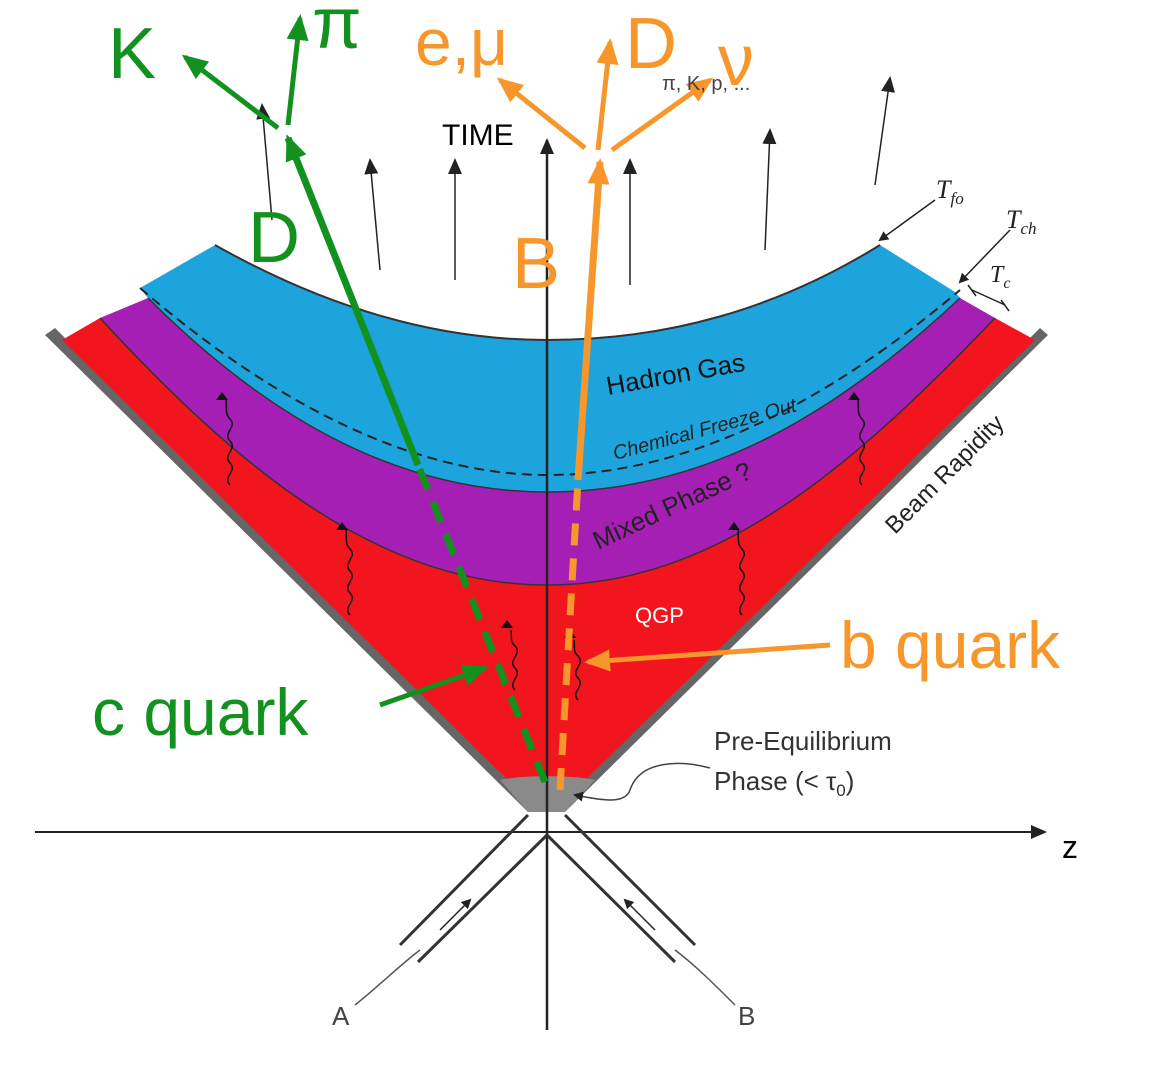 This screenshot has width=1166, height=1070. Describe the element at coordinates (455, 914) in the screenshot. I see `nucleus-a-arrow` at that location.